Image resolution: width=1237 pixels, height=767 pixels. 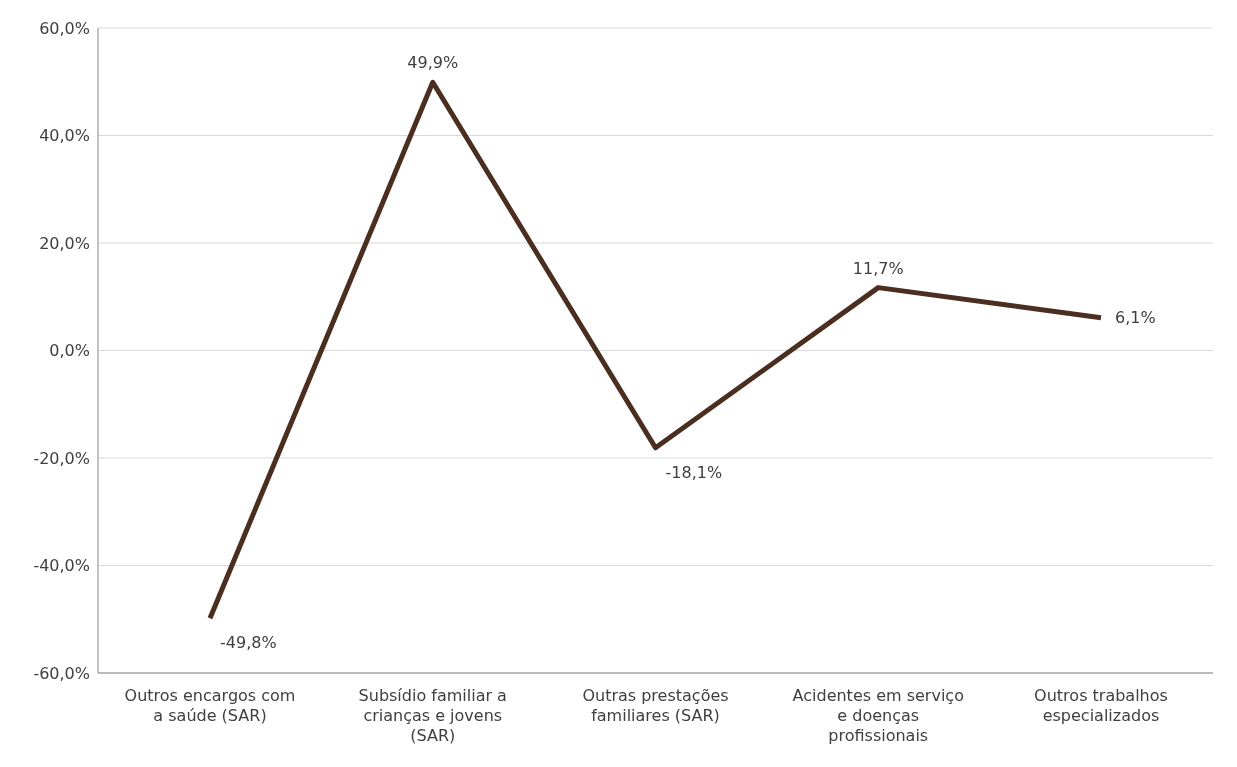 What do you see at coordinates (64, 28) in the screenshot?
I see `y-tick-label: 60,0%` at bounding box center [64, 28].